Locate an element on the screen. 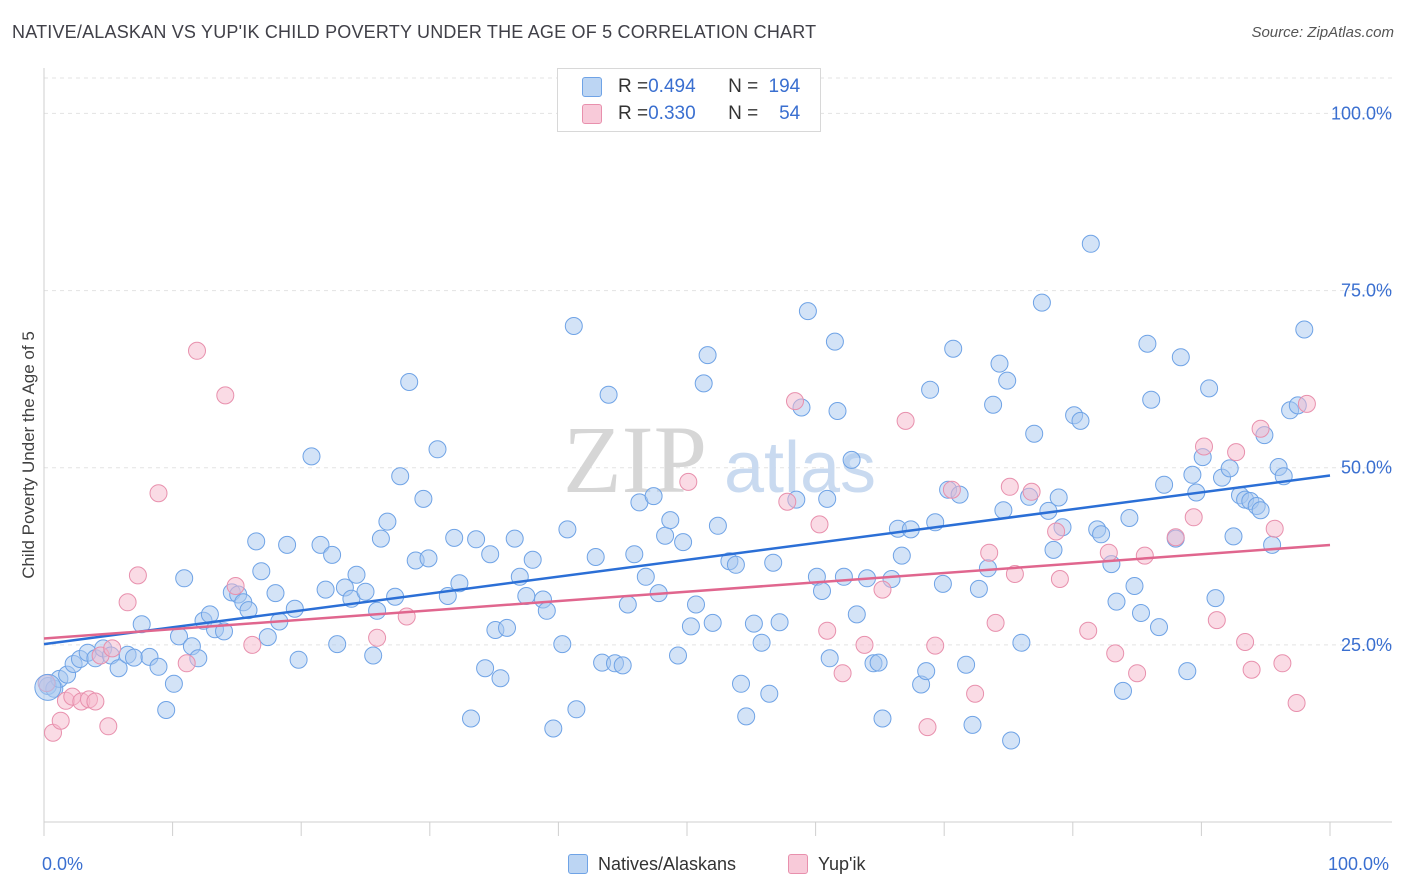 The height and width of the screenshot is (892, 1406). y-tick-label: 100.0% is located at coordinates (1361, 113).